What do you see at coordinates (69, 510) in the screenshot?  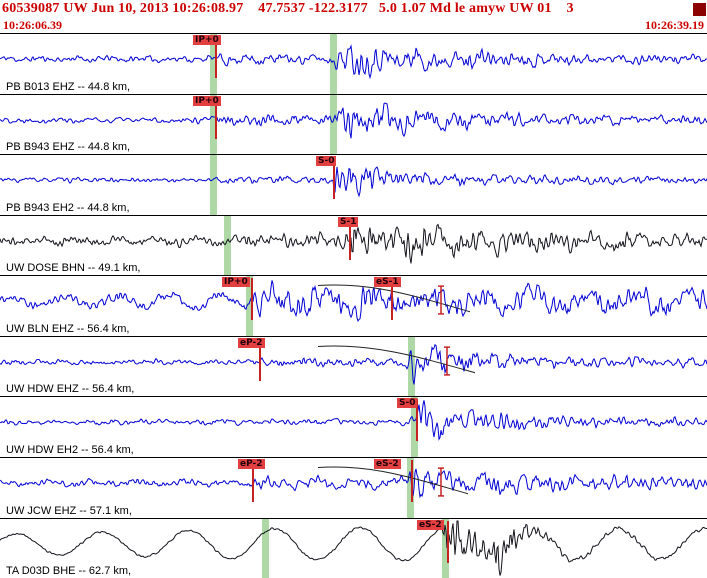 I see `channel-label: UW JCW EHZ -- 57.1 km,` at bounding box center [69, 510].